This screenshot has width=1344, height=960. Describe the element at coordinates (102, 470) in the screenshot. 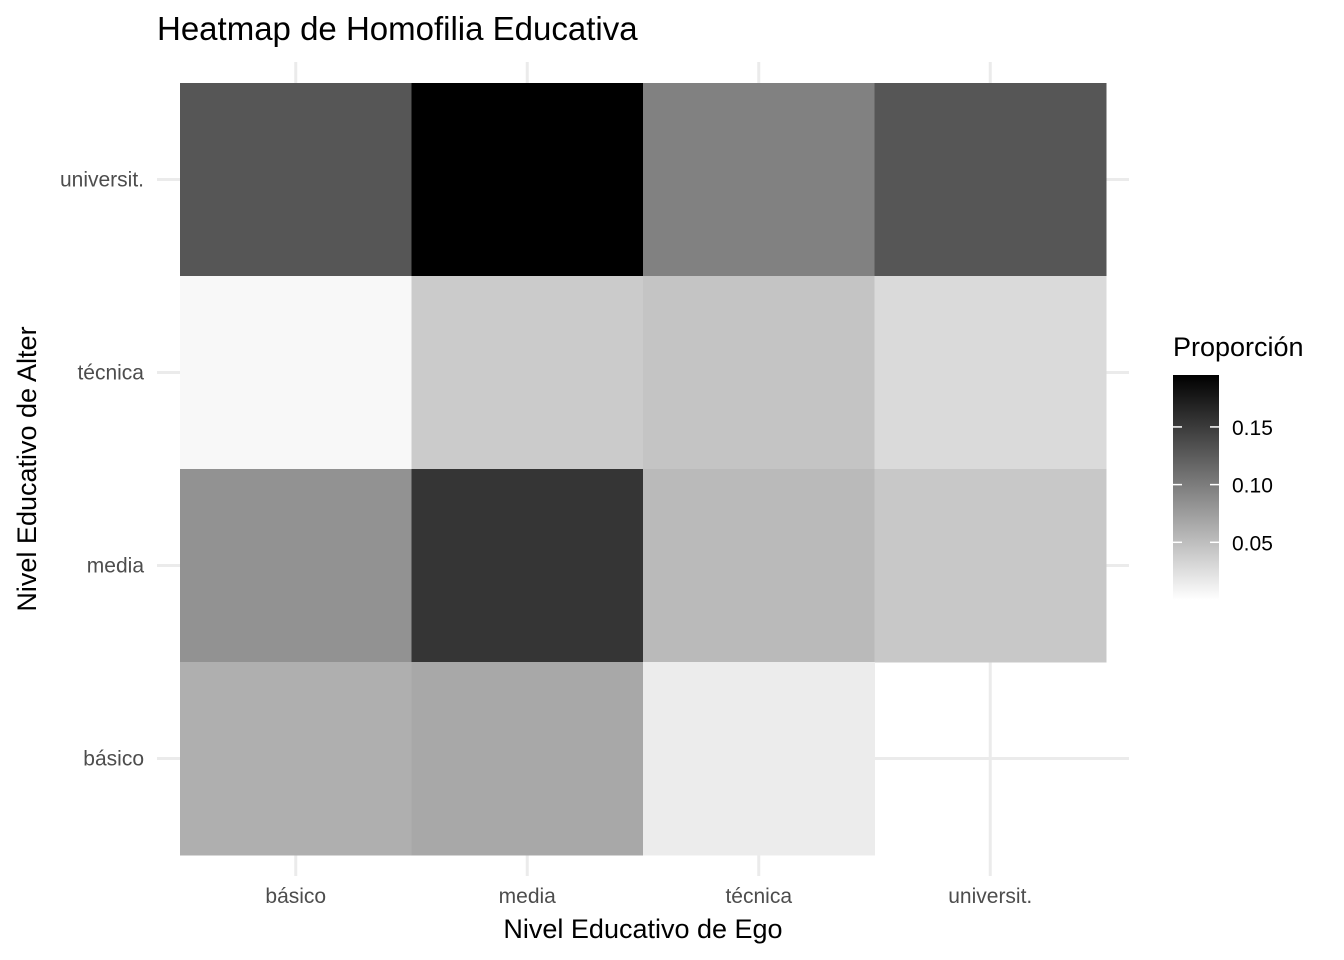

I see `y-axis-ticks: básico media técnica universit.` at that location.